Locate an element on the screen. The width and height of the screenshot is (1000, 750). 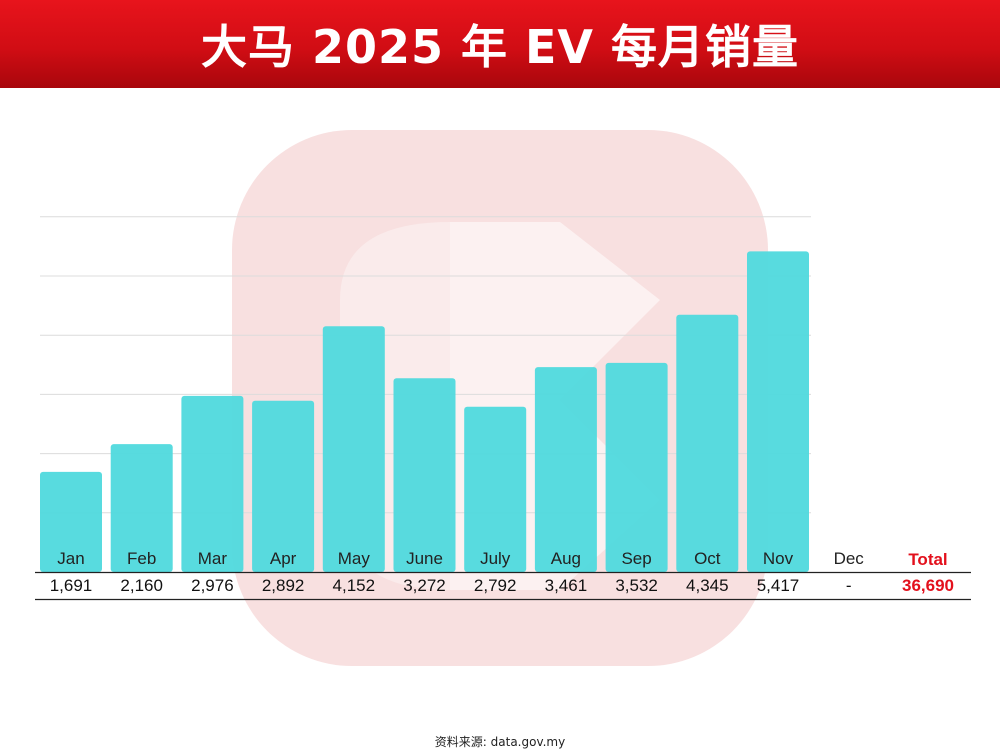
value-label: 3,532 is located at coordinates (636, 585).